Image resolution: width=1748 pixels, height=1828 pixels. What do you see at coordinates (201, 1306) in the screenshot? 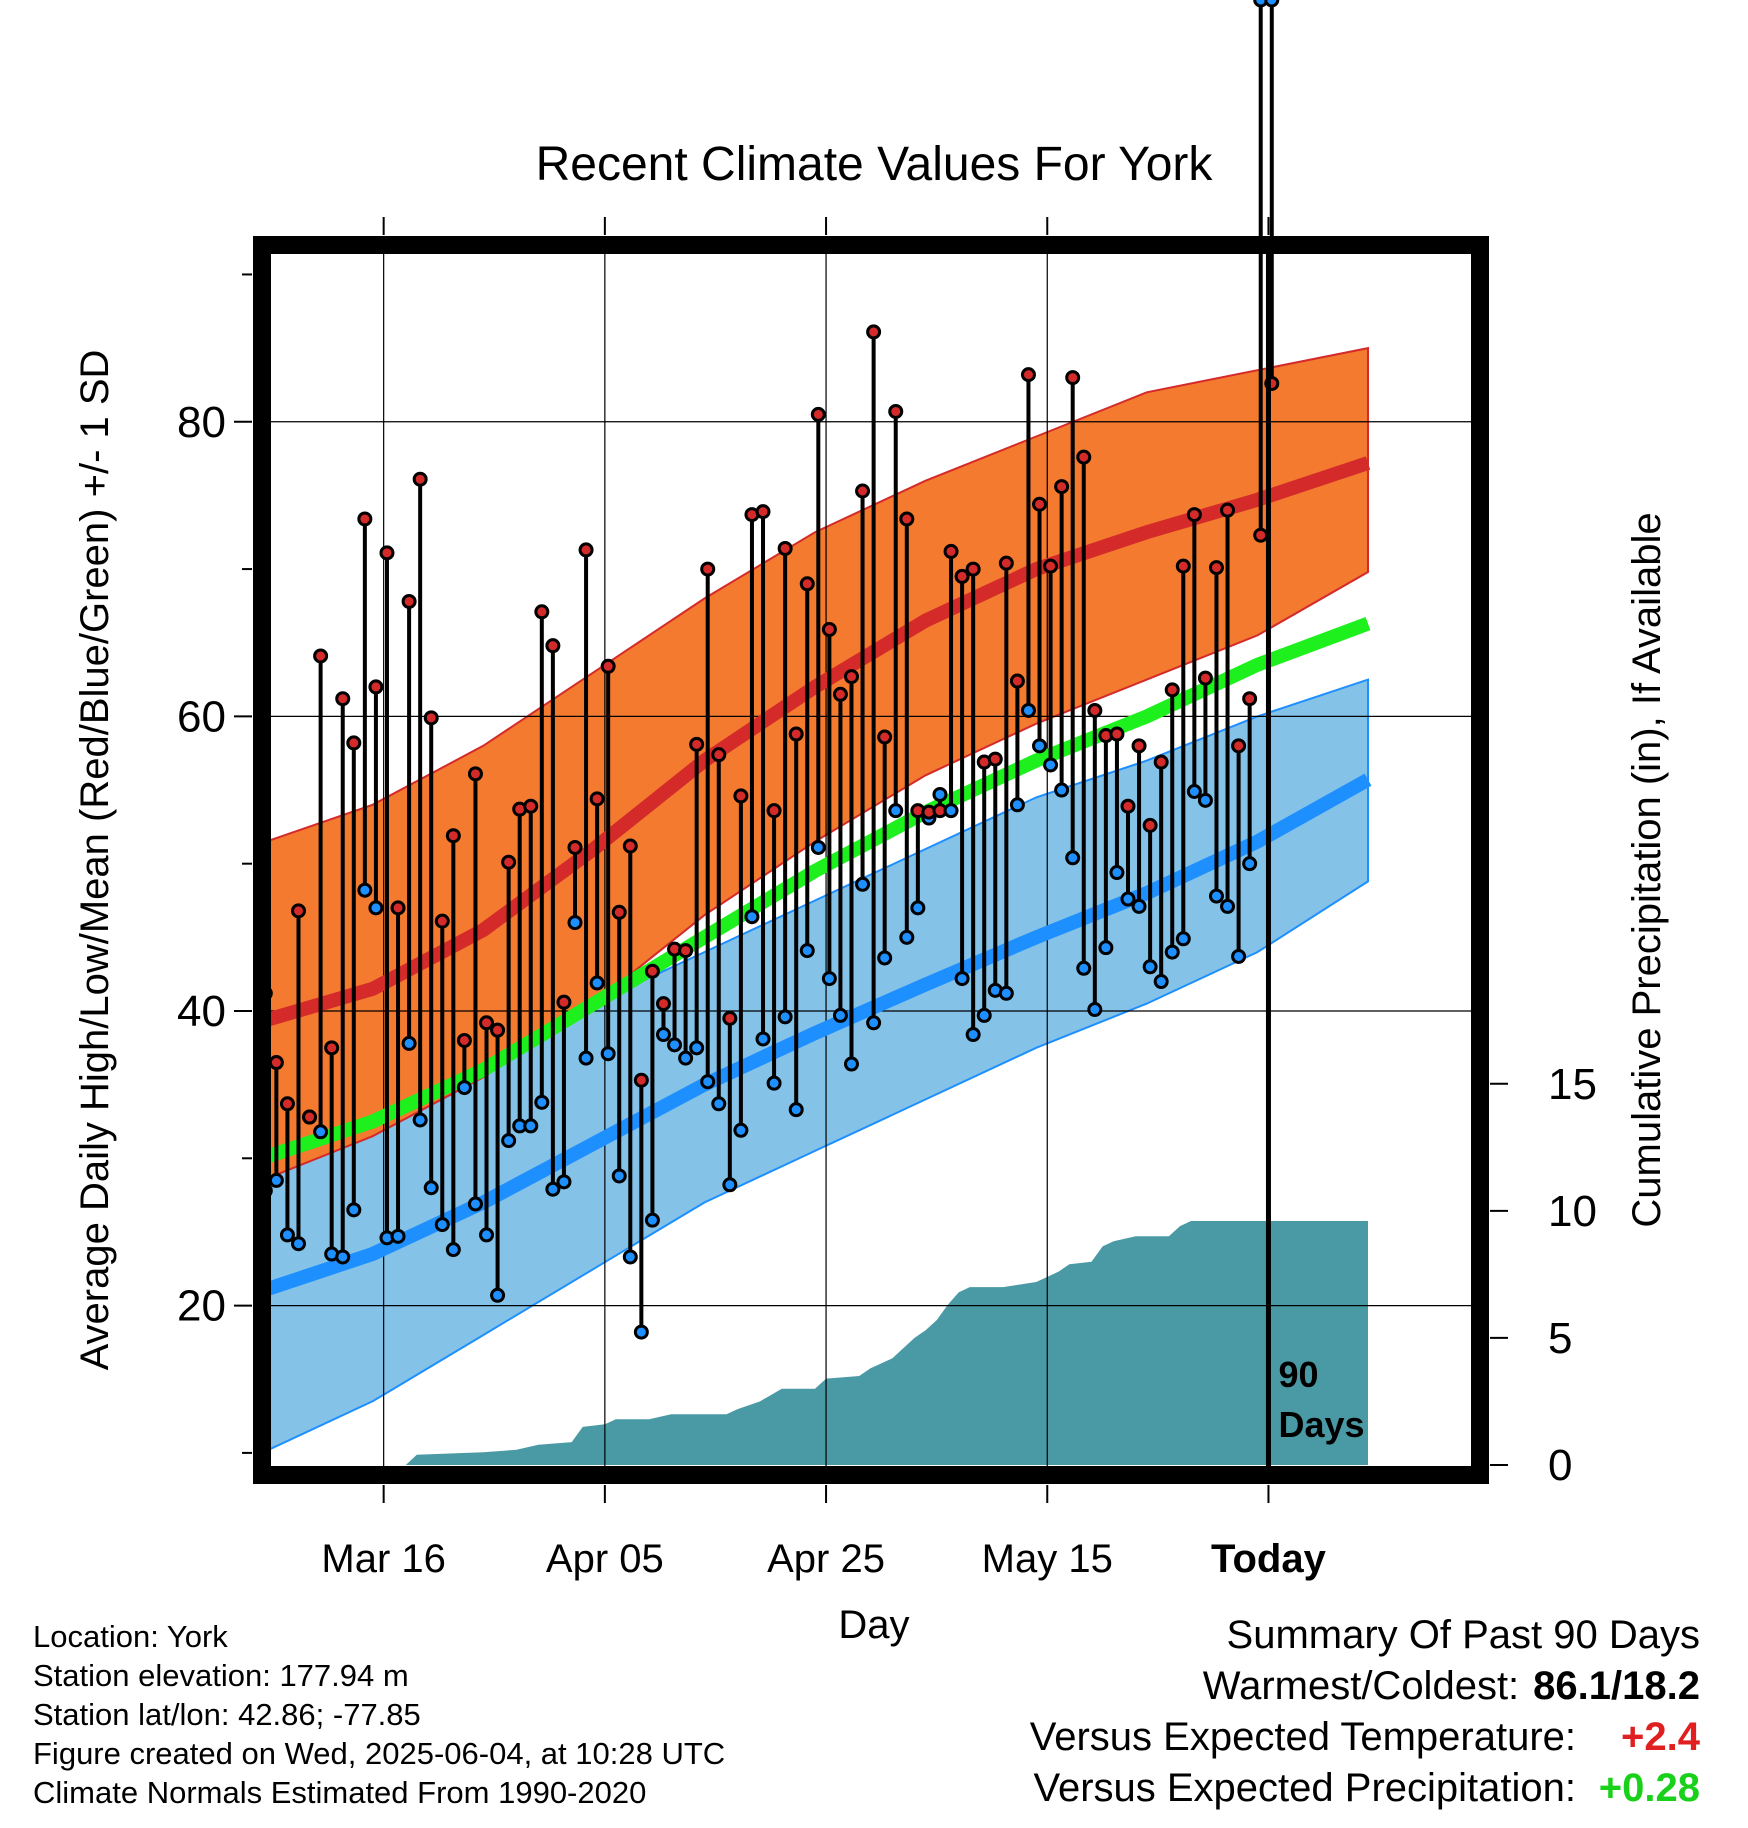
I see `y-tick-label: 20` at bounding box center [201, 1306].